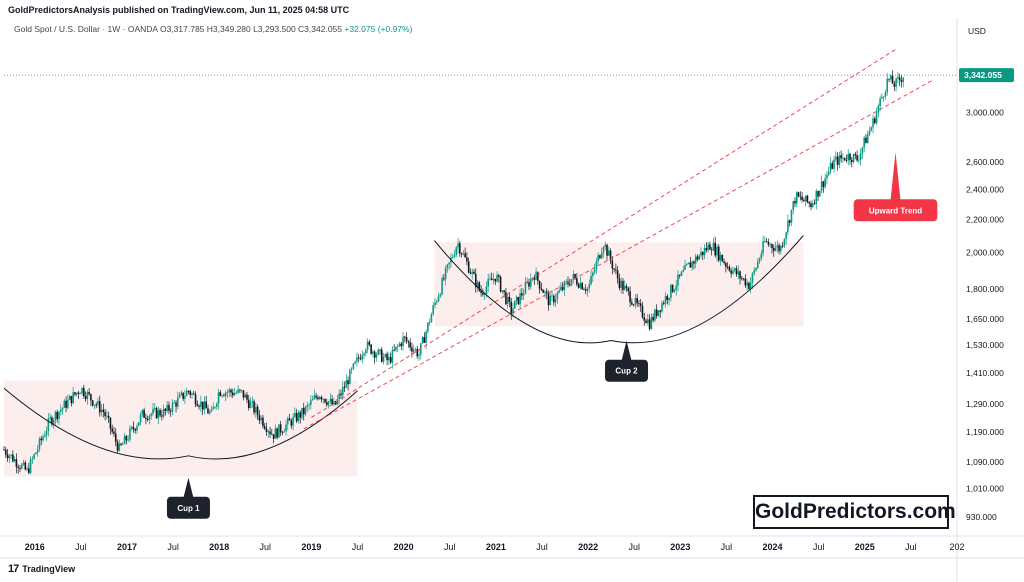 The width and height of the screenshot is (1024, 582). What do you see at coordinates (626, 371) in the screenshot?
I see `callout-label: Cup 2` at bounding box center [626, 371].